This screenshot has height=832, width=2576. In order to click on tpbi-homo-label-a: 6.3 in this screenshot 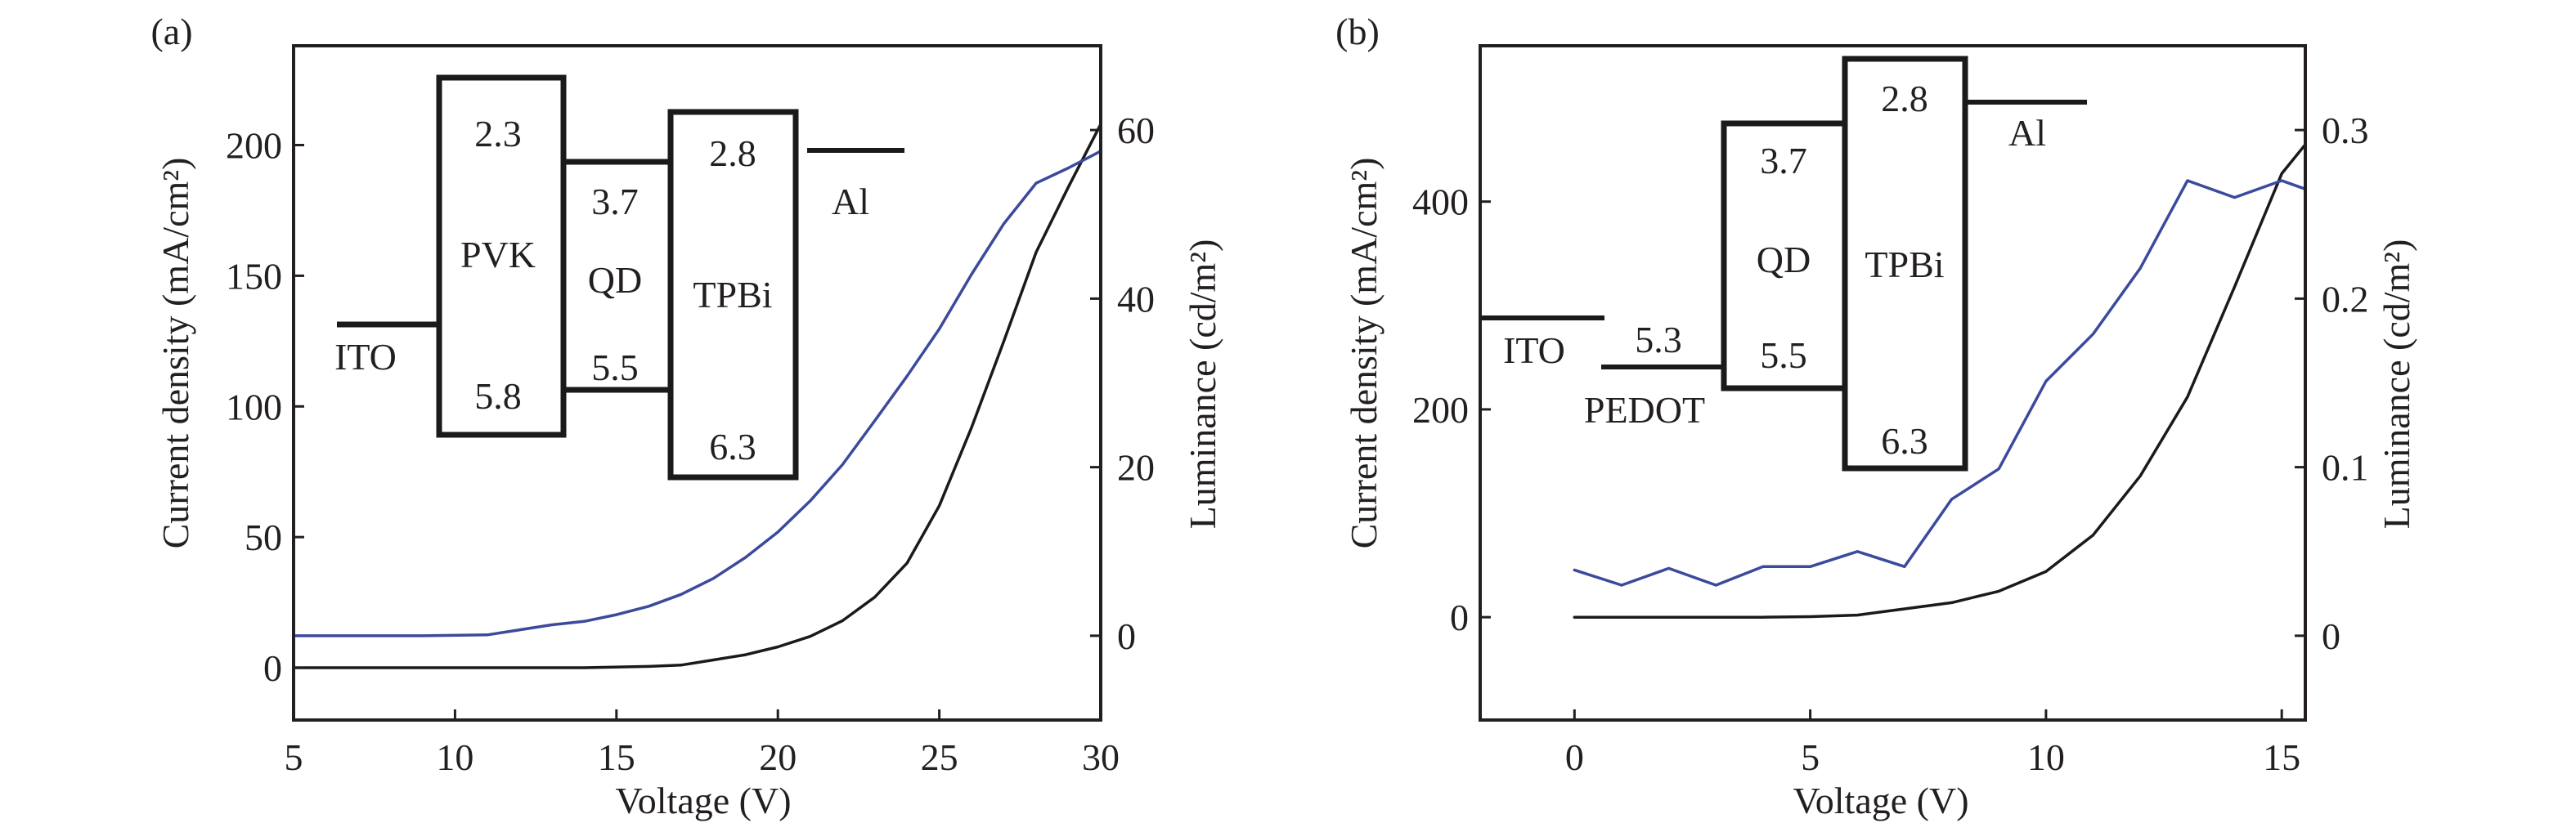, I will do `click(732, 446)`.